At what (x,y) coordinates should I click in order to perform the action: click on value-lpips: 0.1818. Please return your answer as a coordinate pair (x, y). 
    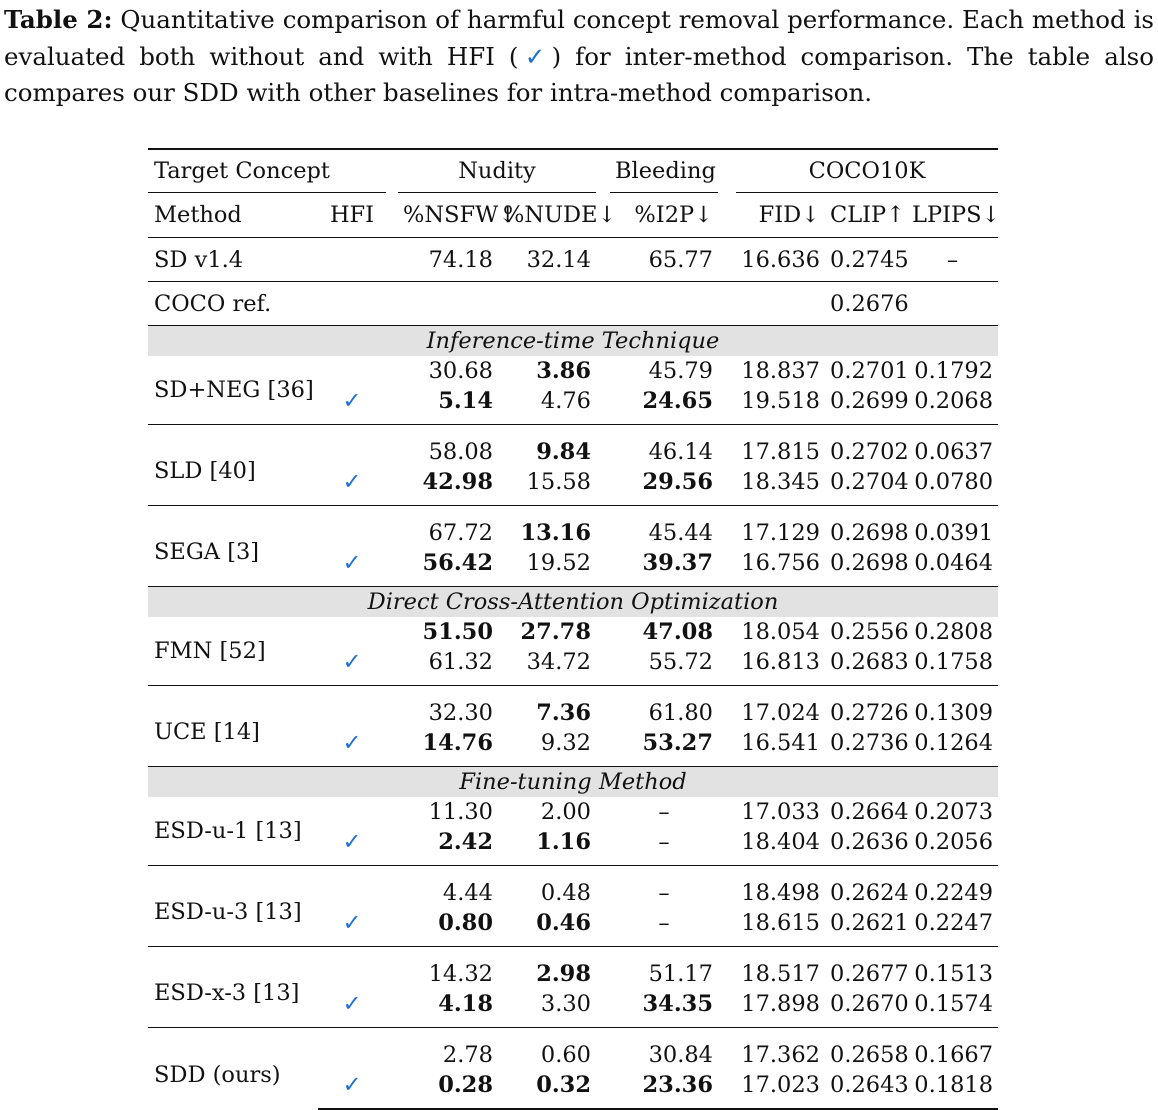
    Looking at the image, I should click on (953, 1090).